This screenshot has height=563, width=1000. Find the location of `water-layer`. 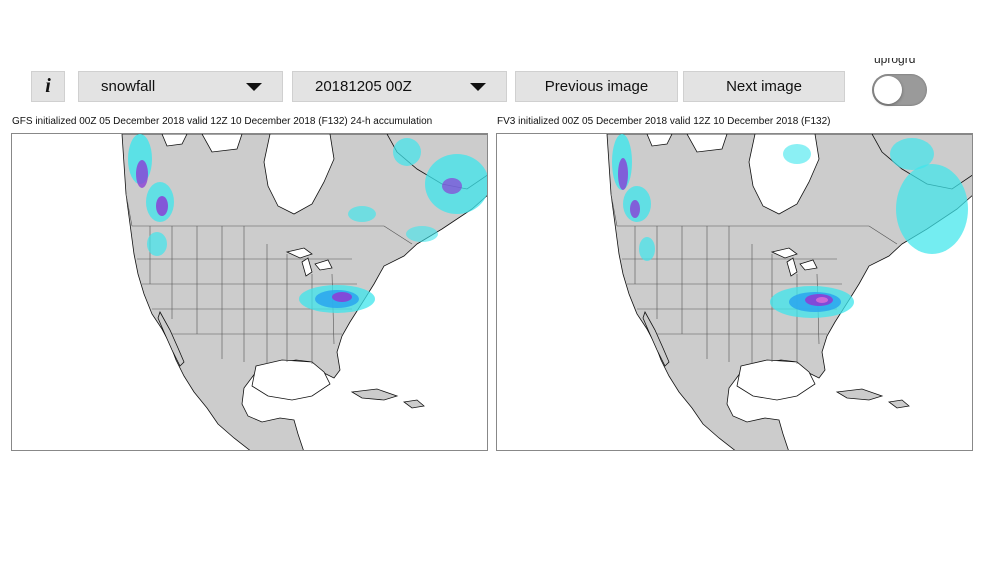

water-layer is located at coordinates (248, 267).